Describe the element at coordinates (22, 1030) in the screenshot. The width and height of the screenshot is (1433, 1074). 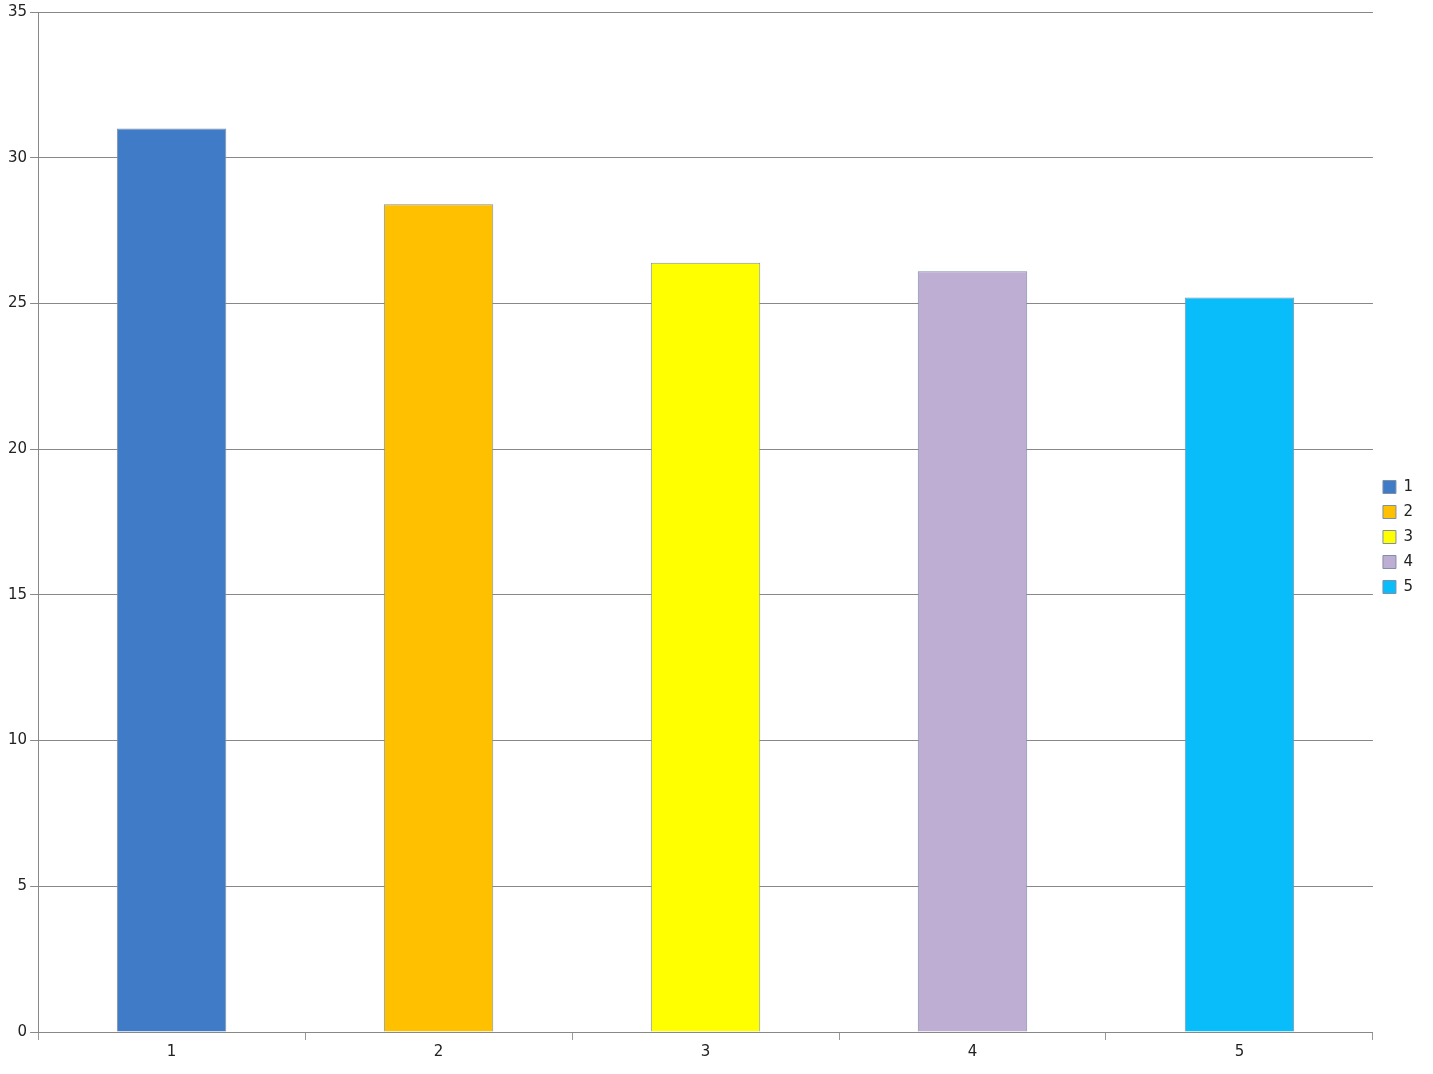
I see `y-tick-label: 0` at that location.